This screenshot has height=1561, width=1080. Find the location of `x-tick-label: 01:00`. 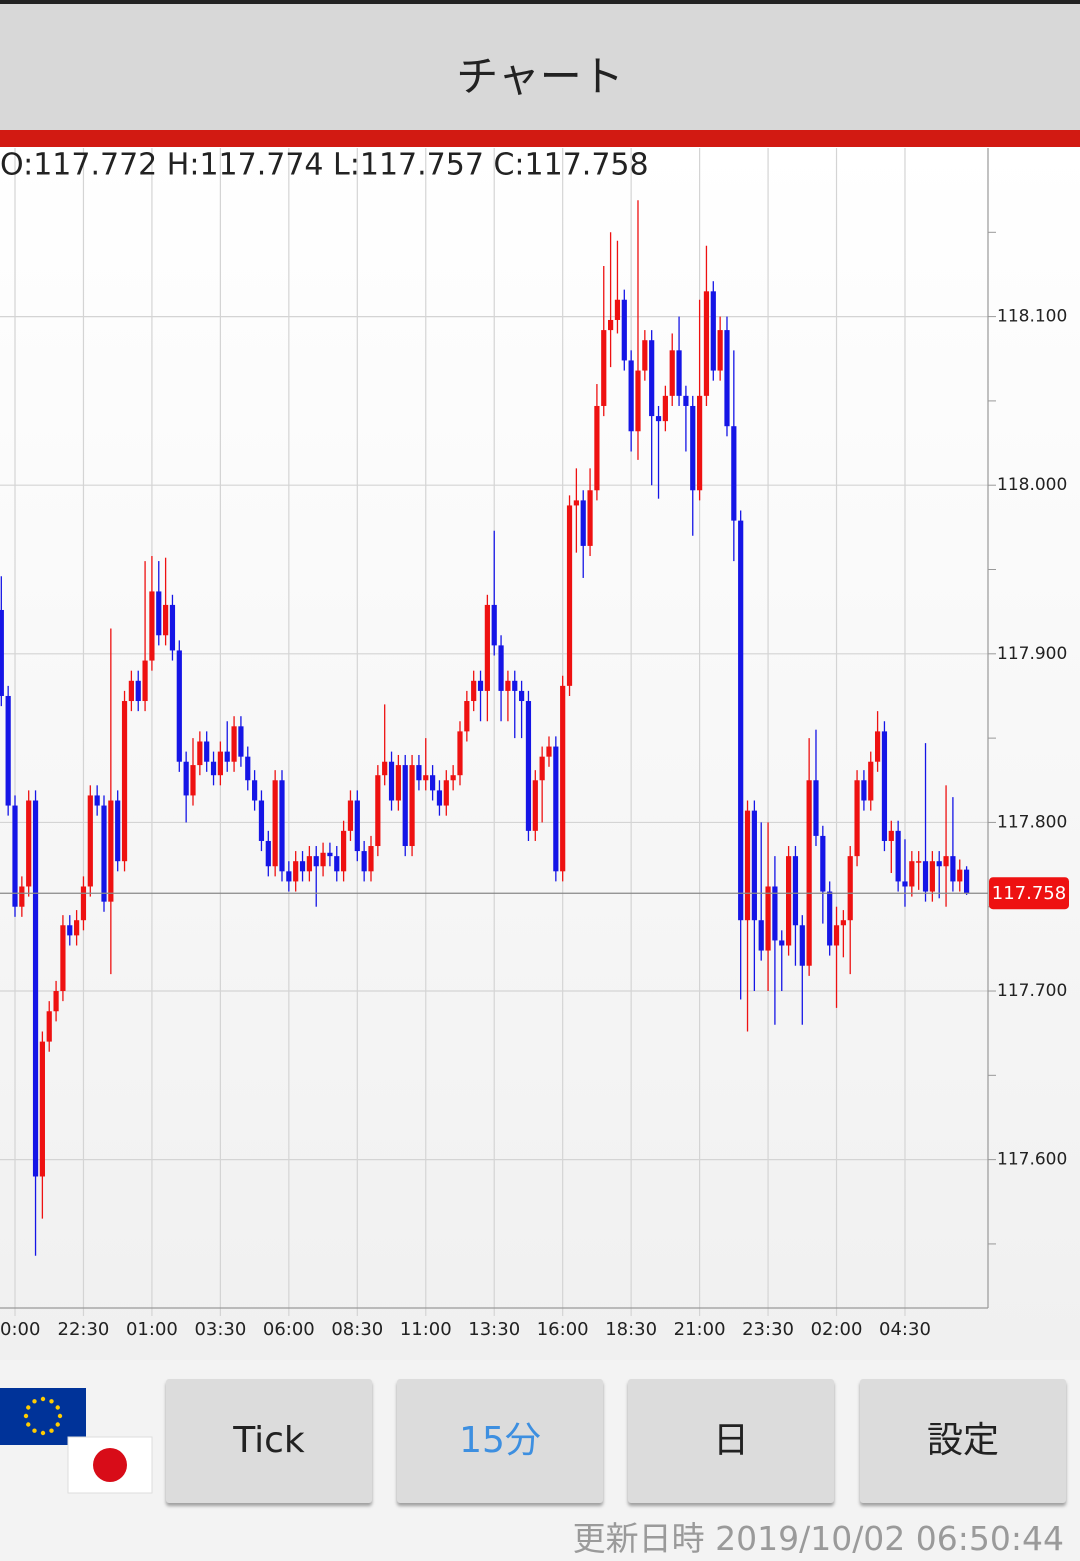

x-tick-label: 01:00 is located at coordinates (152, 1329).